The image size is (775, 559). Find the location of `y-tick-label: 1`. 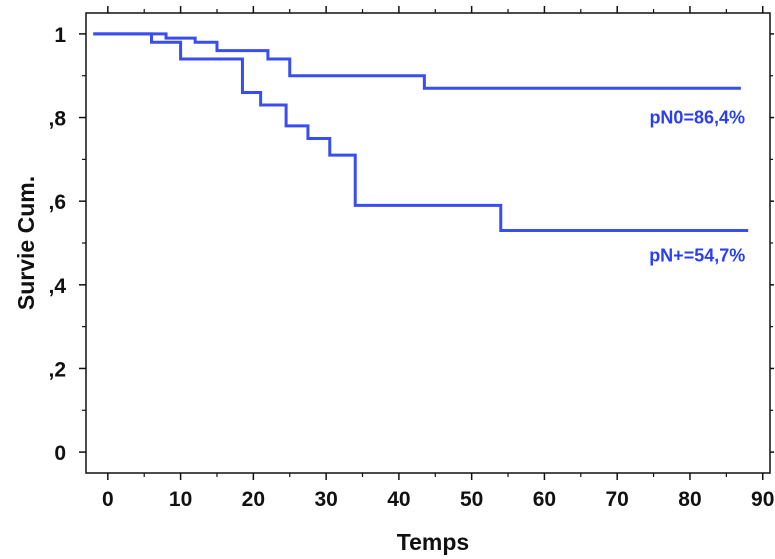

y-tick-label: 1 is located at coordinates (60, 35).